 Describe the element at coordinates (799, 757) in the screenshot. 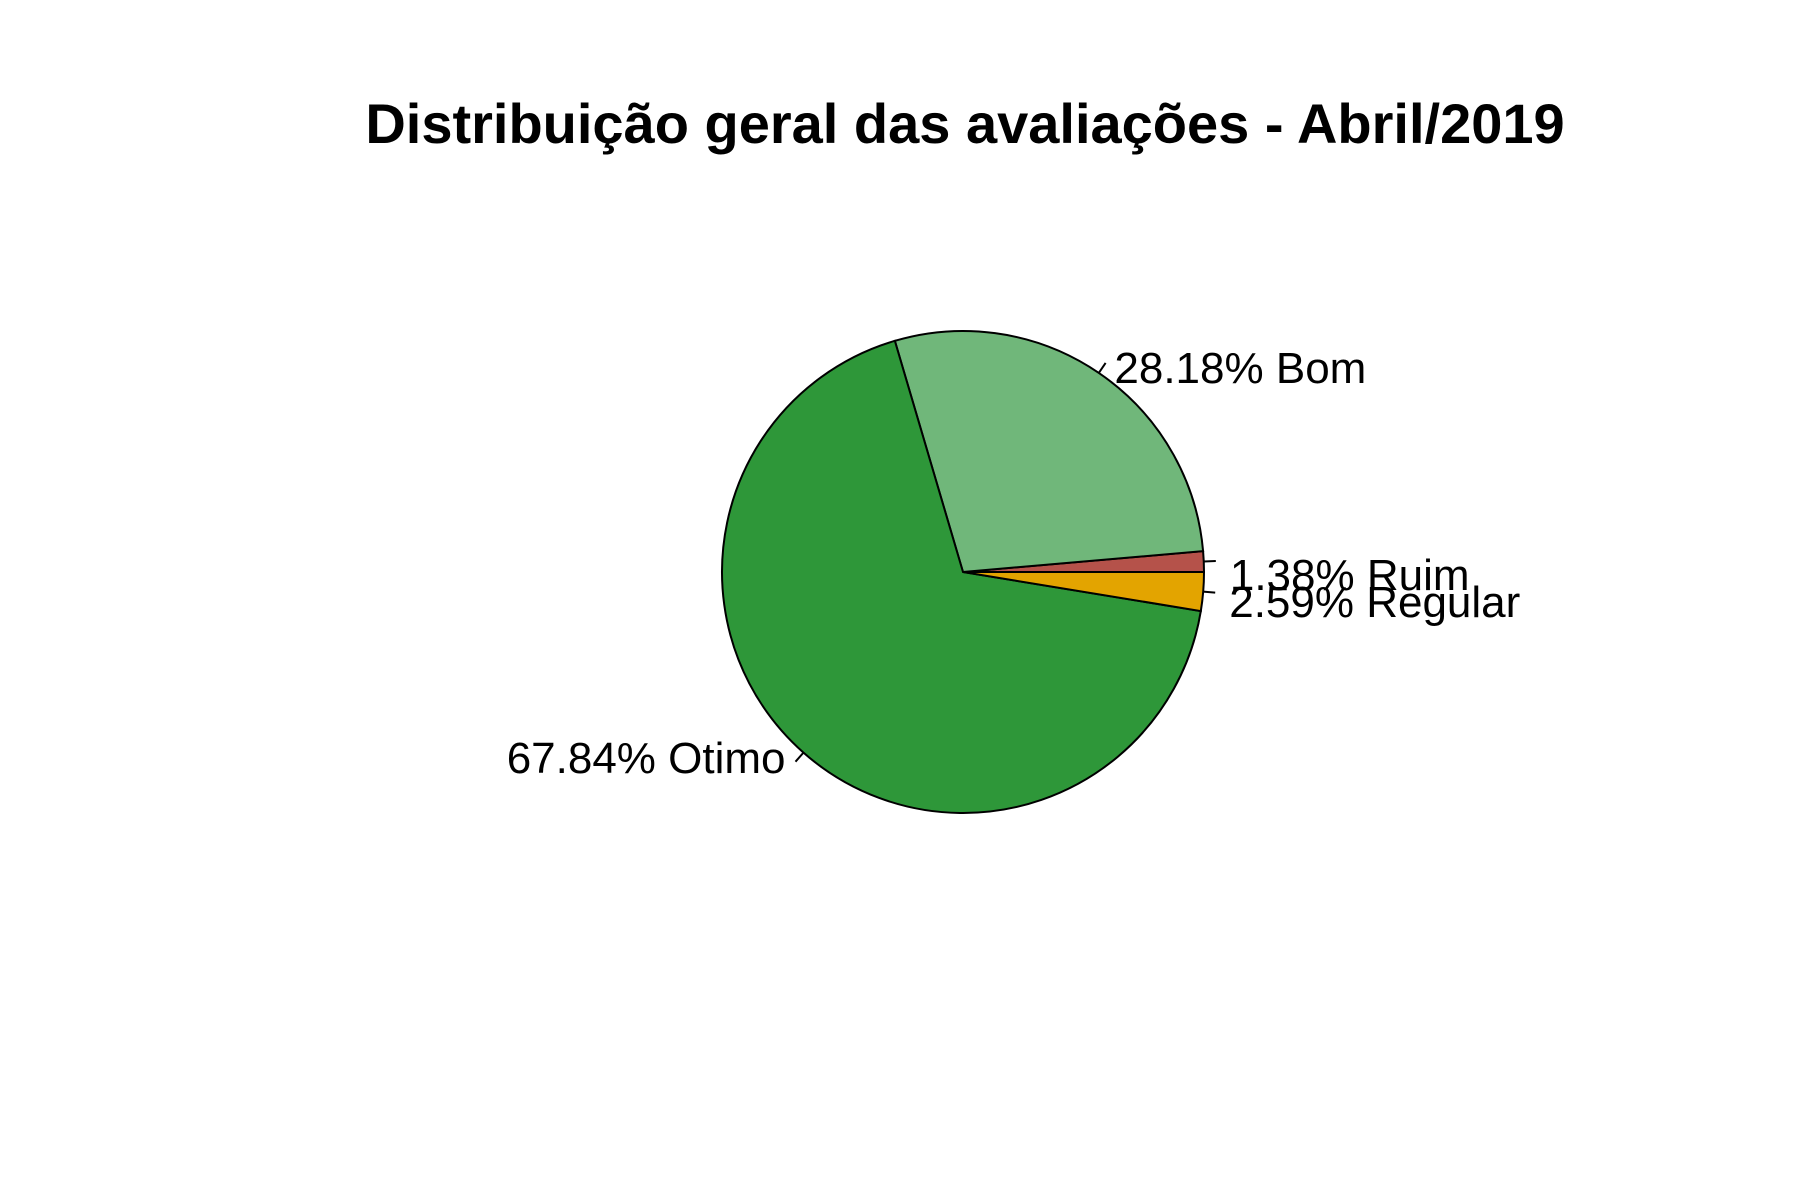

I see `leader-line-otimo` at that location.